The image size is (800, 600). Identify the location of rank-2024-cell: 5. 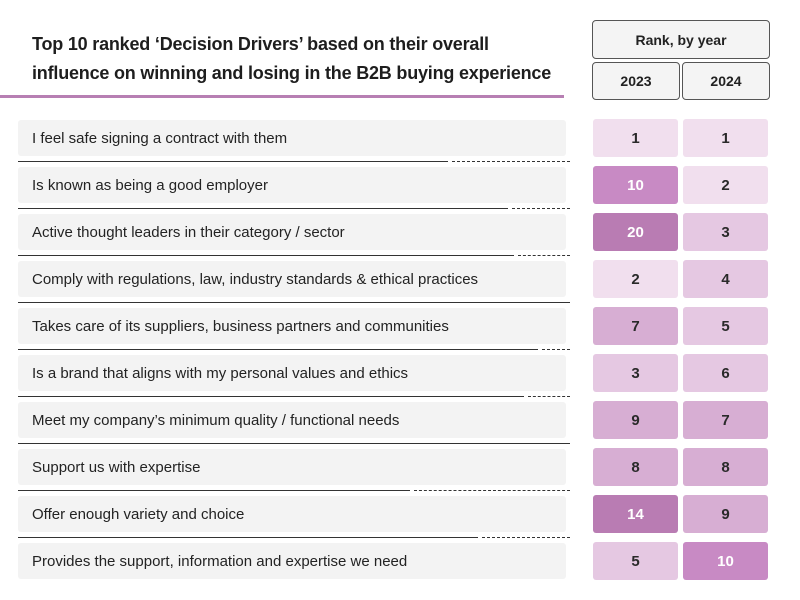
(725, 326).